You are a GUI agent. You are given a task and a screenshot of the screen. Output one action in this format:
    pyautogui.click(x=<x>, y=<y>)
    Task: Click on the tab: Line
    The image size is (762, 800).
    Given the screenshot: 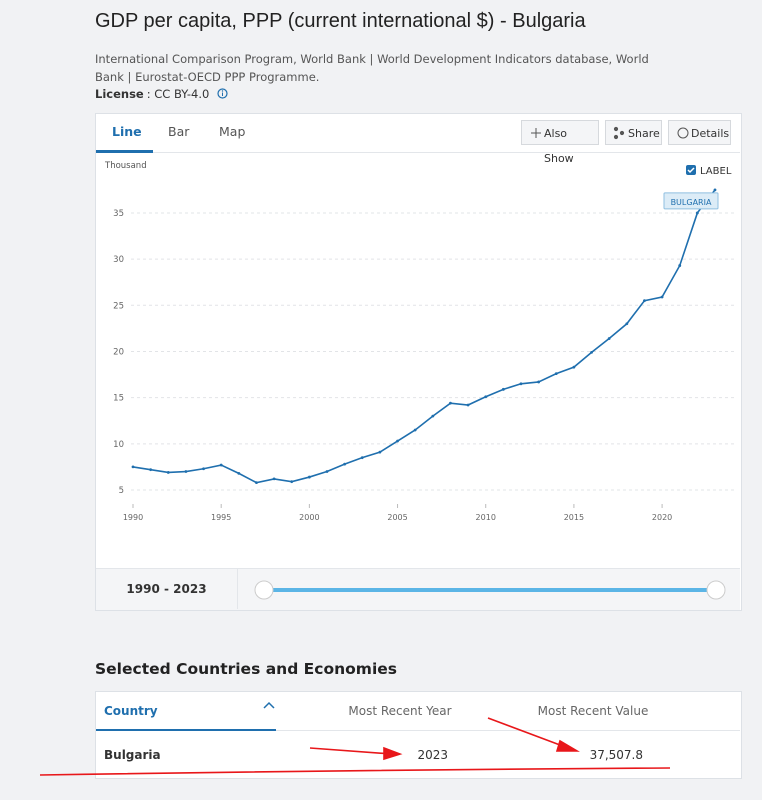 What is the action you would take?
    pyautogui.click(x=127, y=131)
    